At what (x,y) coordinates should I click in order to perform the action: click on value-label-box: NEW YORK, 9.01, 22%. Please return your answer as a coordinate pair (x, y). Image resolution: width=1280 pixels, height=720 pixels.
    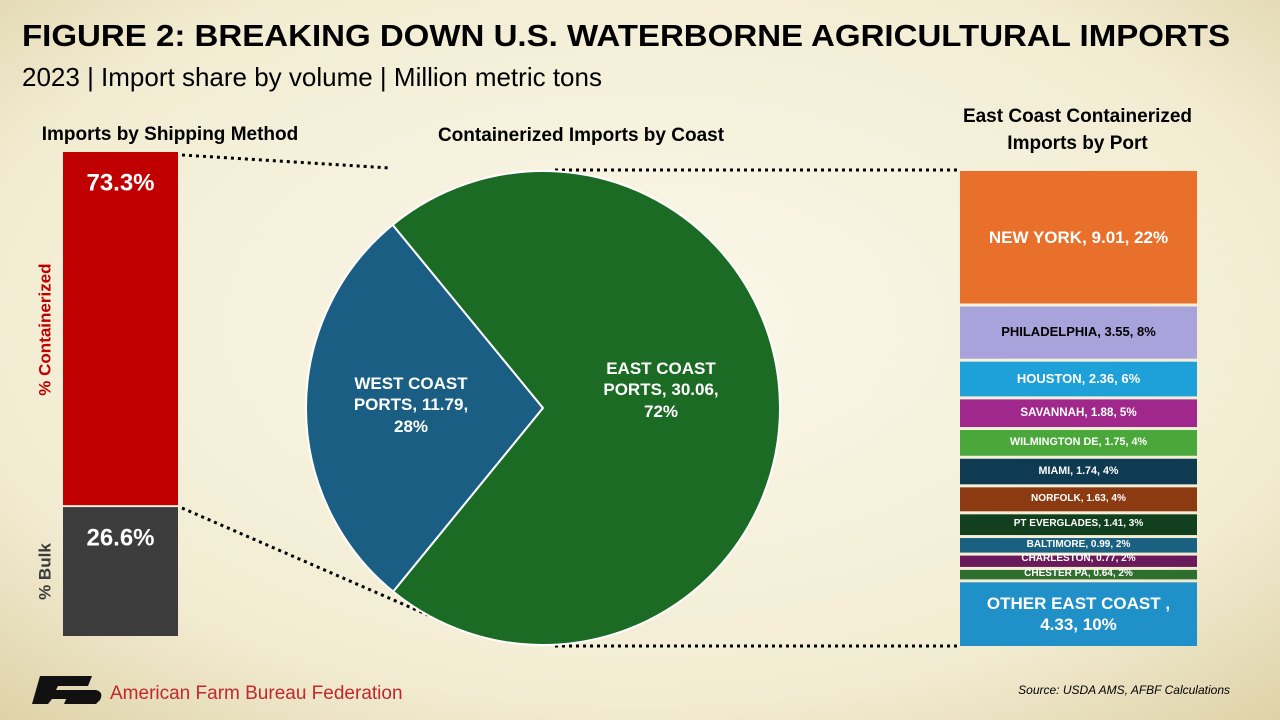
    Looking at the image, I should click on (1078, 237).